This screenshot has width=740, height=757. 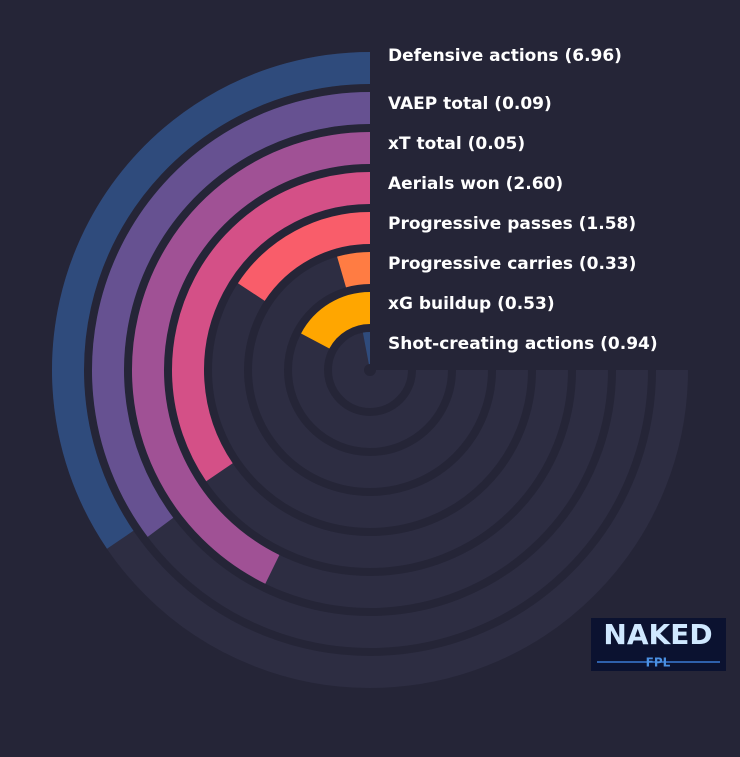 What do you see at coordinates (657, 634) in the screenshot?
I see `logo-title: NAKED` at bounding box center [657, 634].